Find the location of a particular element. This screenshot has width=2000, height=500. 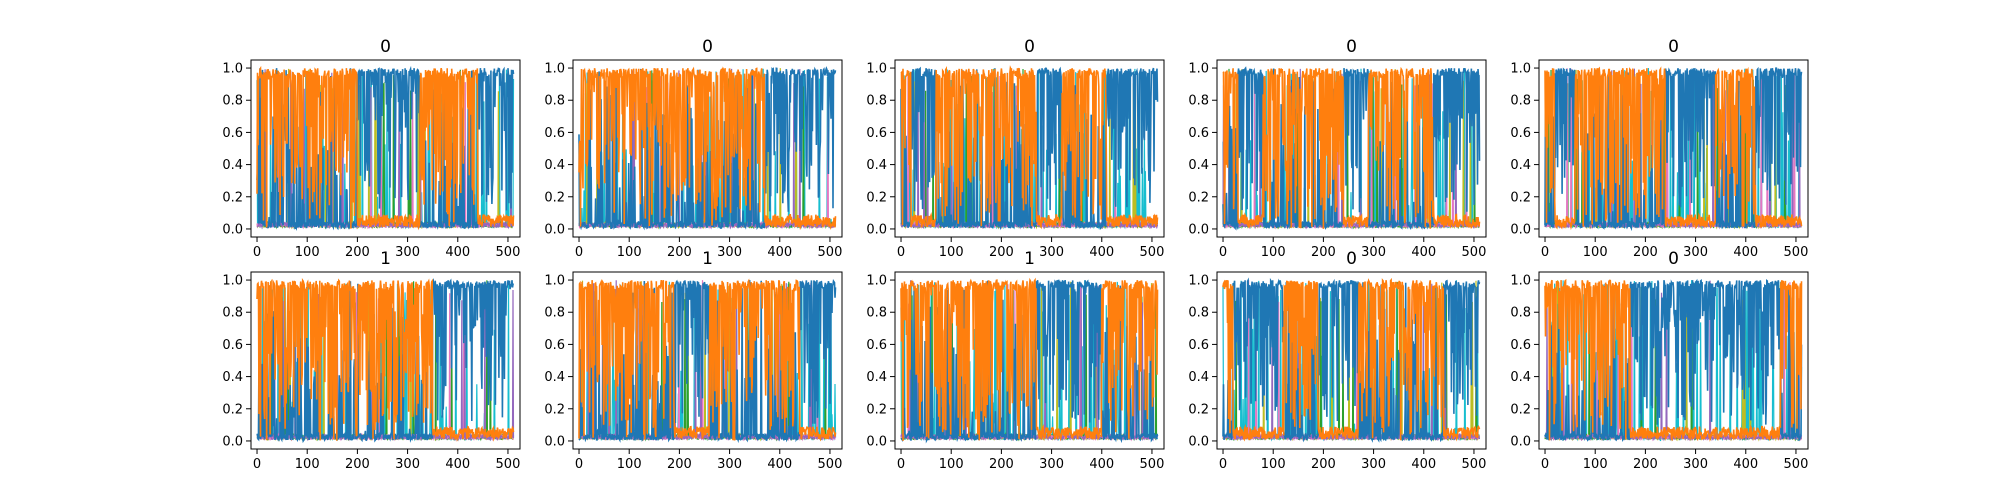

subplot-1: 0 100 200 300 400 500 0.0 0.2 0.4 0.6 0.8 1.0 0 is located at coordinates (371, 148).